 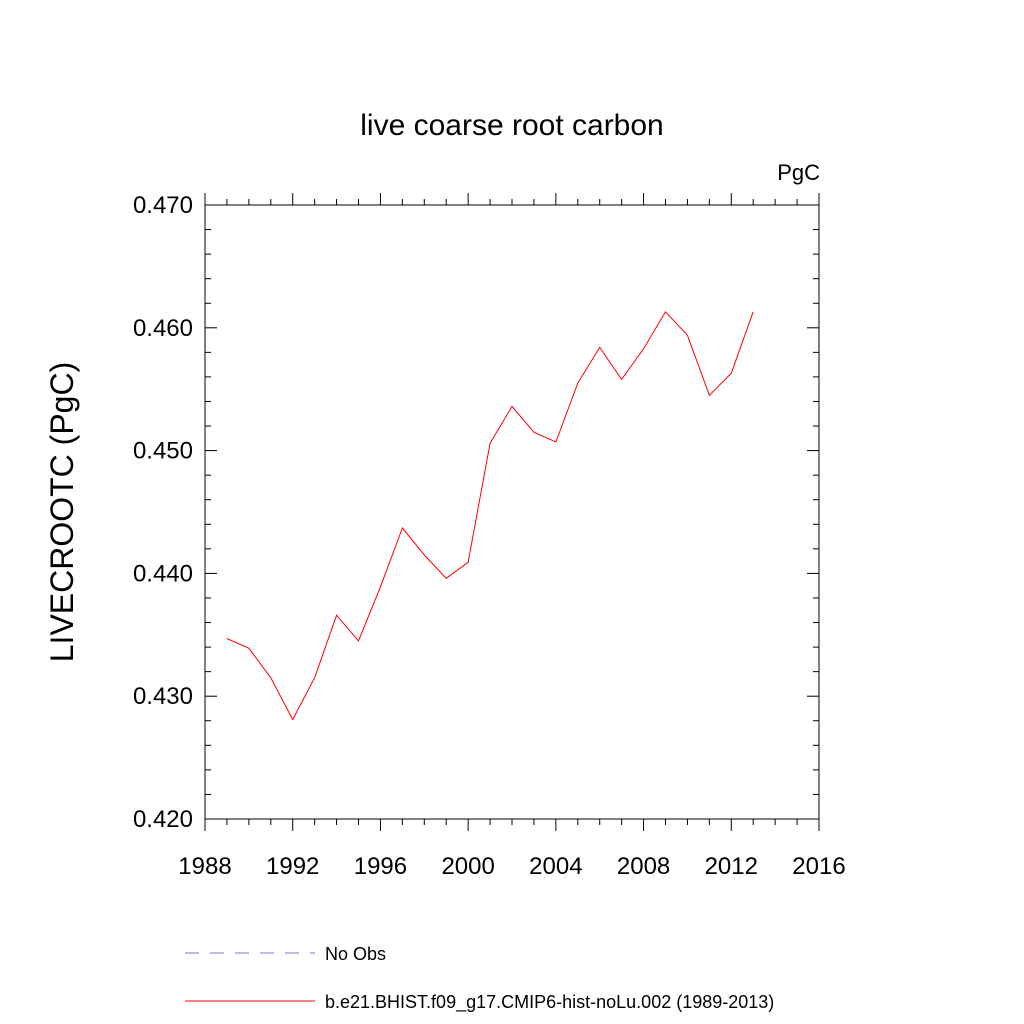 I want to click on y-tick-label: 0.470, so click(x=163, y=205).